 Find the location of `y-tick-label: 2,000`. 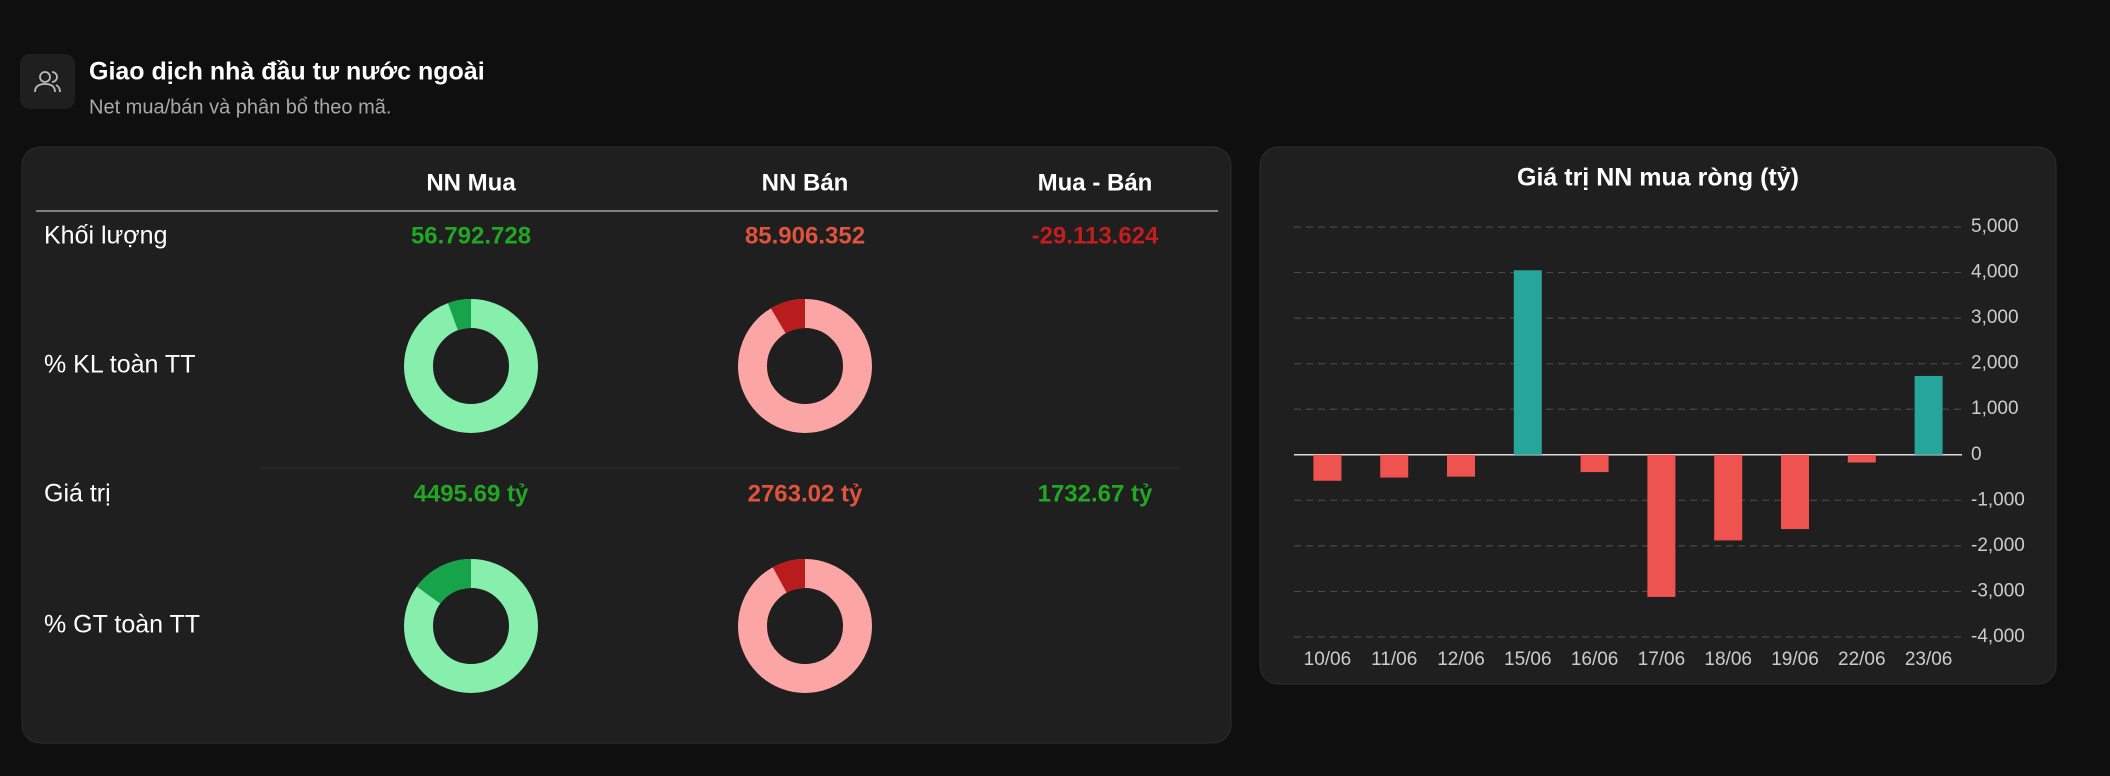

y-tick-label: 2,000 is located at coordinates (1995, 363).